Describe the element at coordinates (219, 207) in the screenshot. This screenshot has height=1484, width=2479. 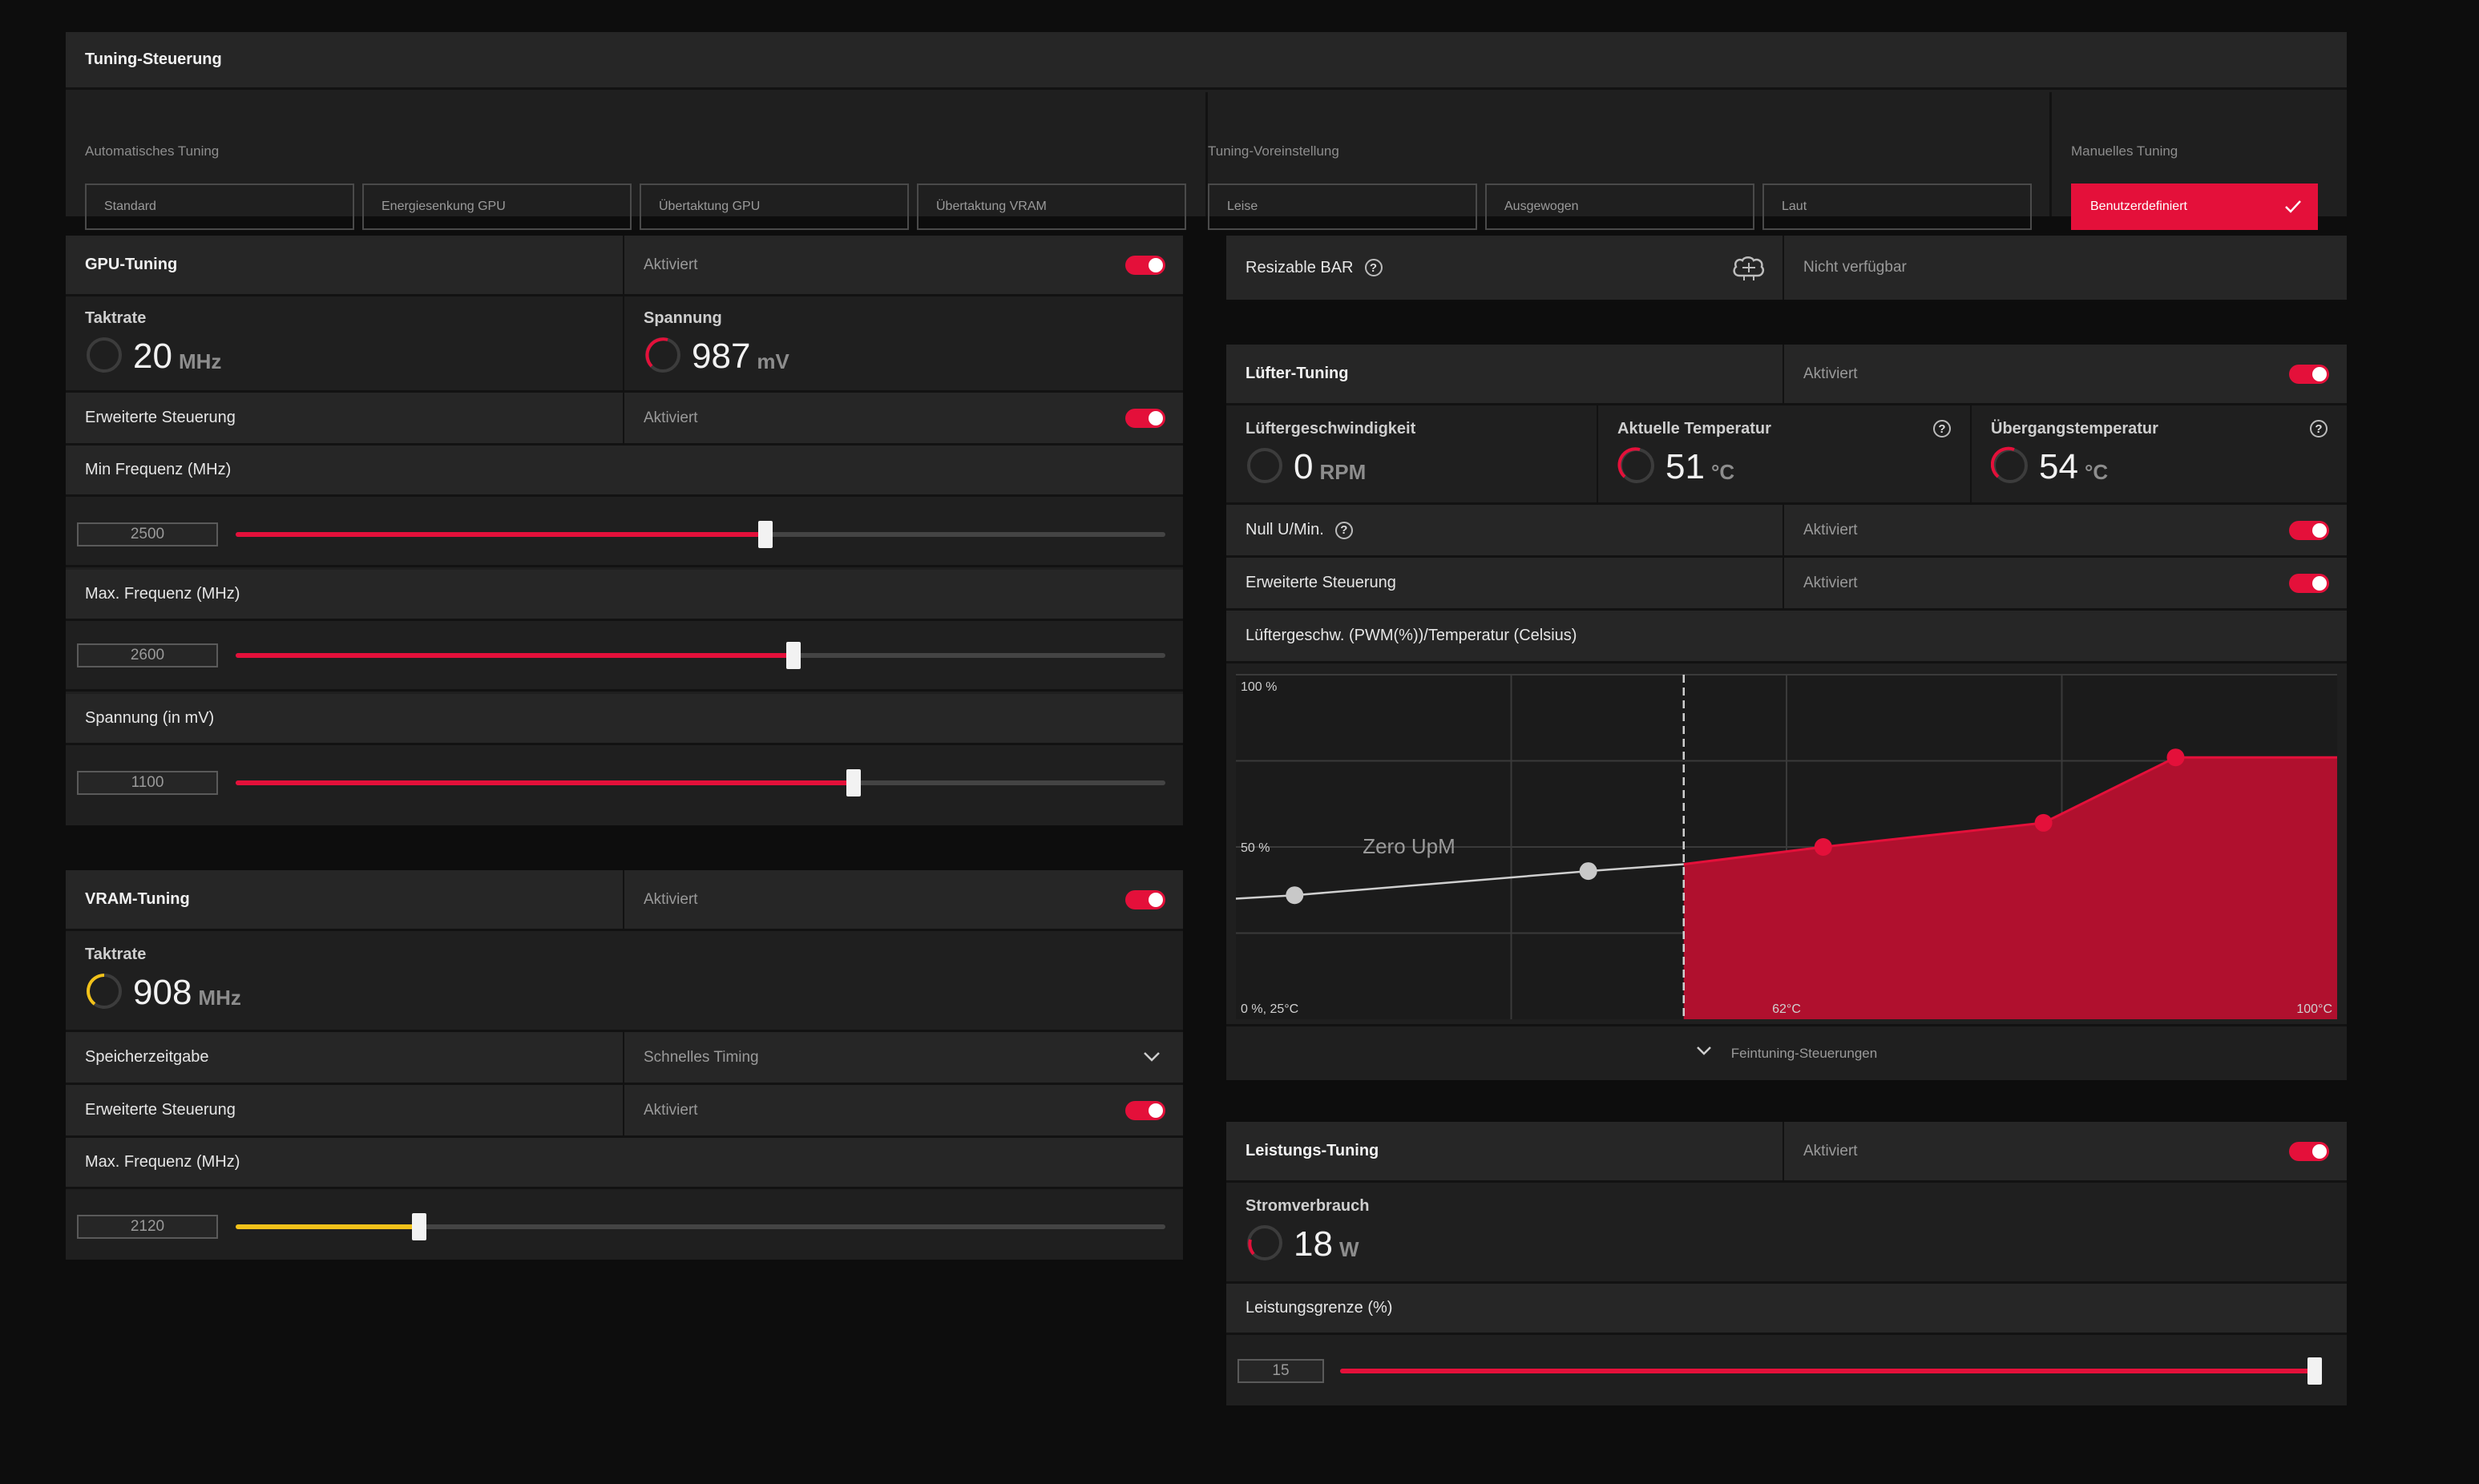
I see `preset-standard-button: Standard` at that location.